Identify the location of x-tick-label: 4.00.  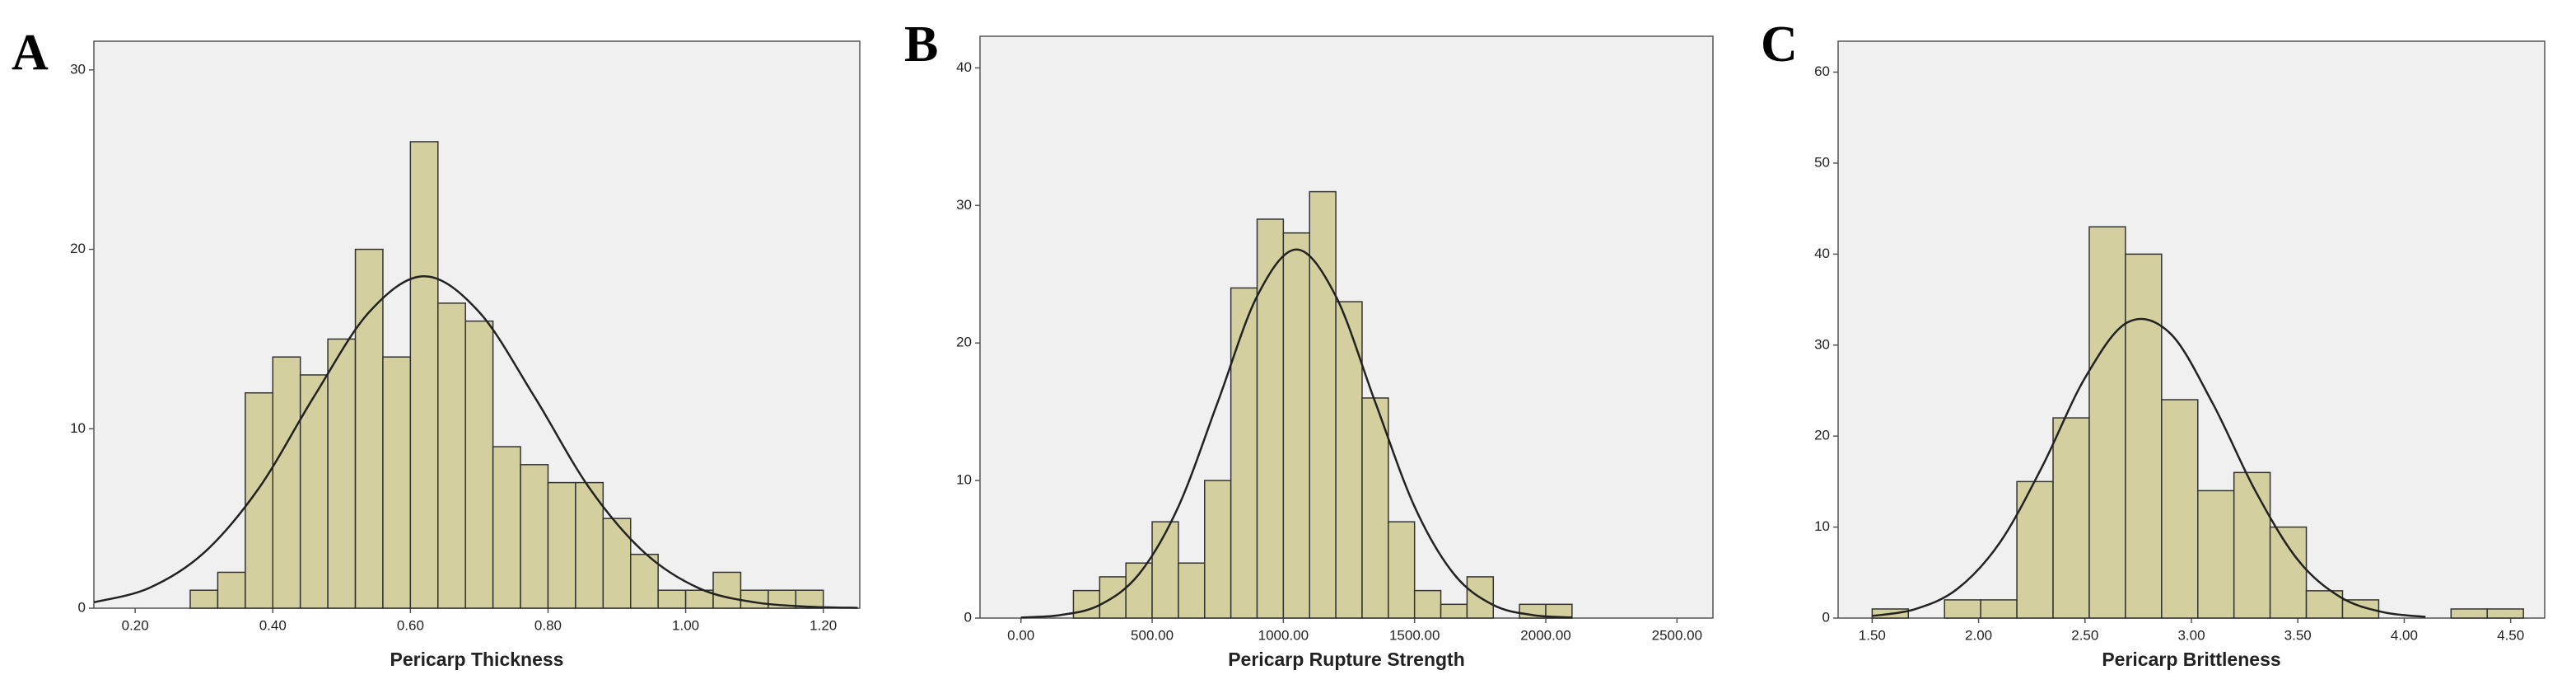
(2404, 635).